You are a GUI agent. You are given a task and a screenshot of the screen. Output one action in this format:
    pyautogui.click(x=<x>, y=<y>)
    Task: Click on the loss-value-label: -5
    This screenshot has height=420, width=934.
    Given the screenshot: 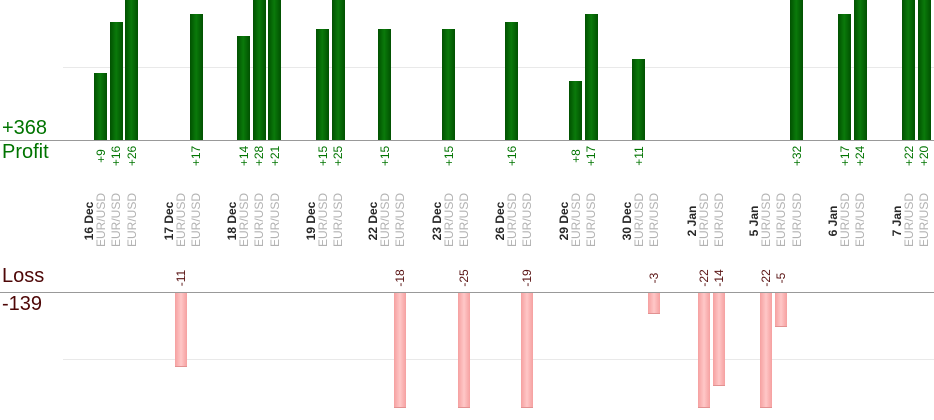 What is the action you would take?
    pyautogui.click(x=781, y=278)
    